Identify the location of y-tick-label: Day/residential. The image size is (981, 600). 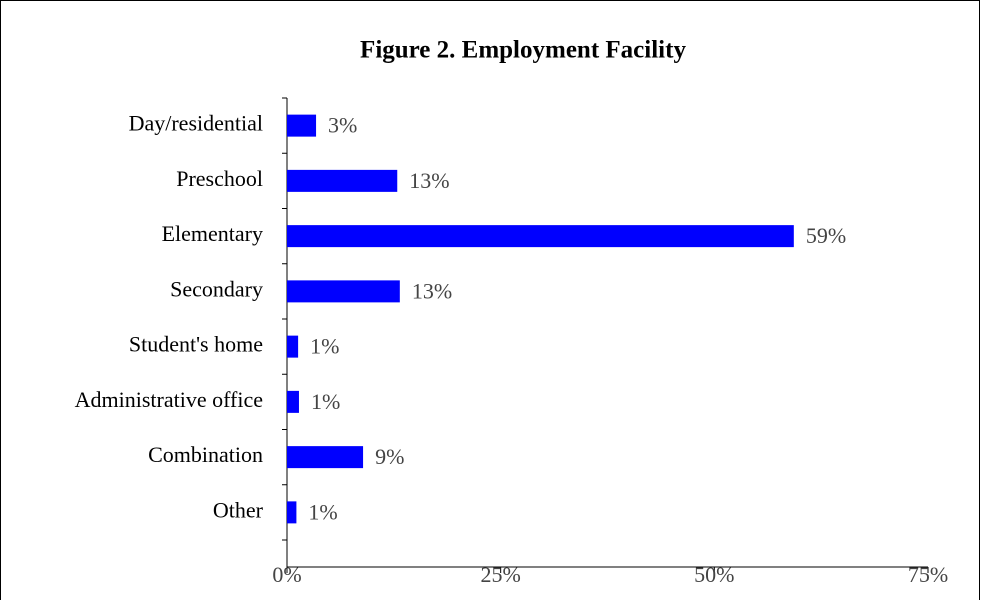
(196, 123).